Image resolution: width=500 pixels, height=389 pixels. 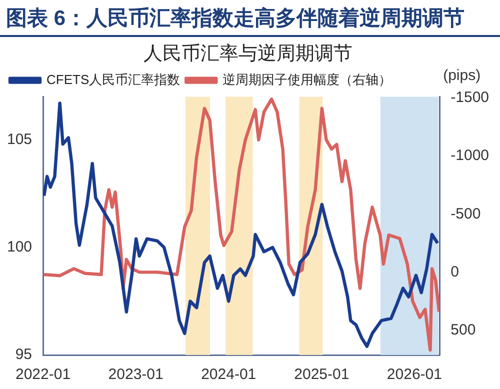 I want to click on y-tick-label: 100, so click(x=19, y=247).